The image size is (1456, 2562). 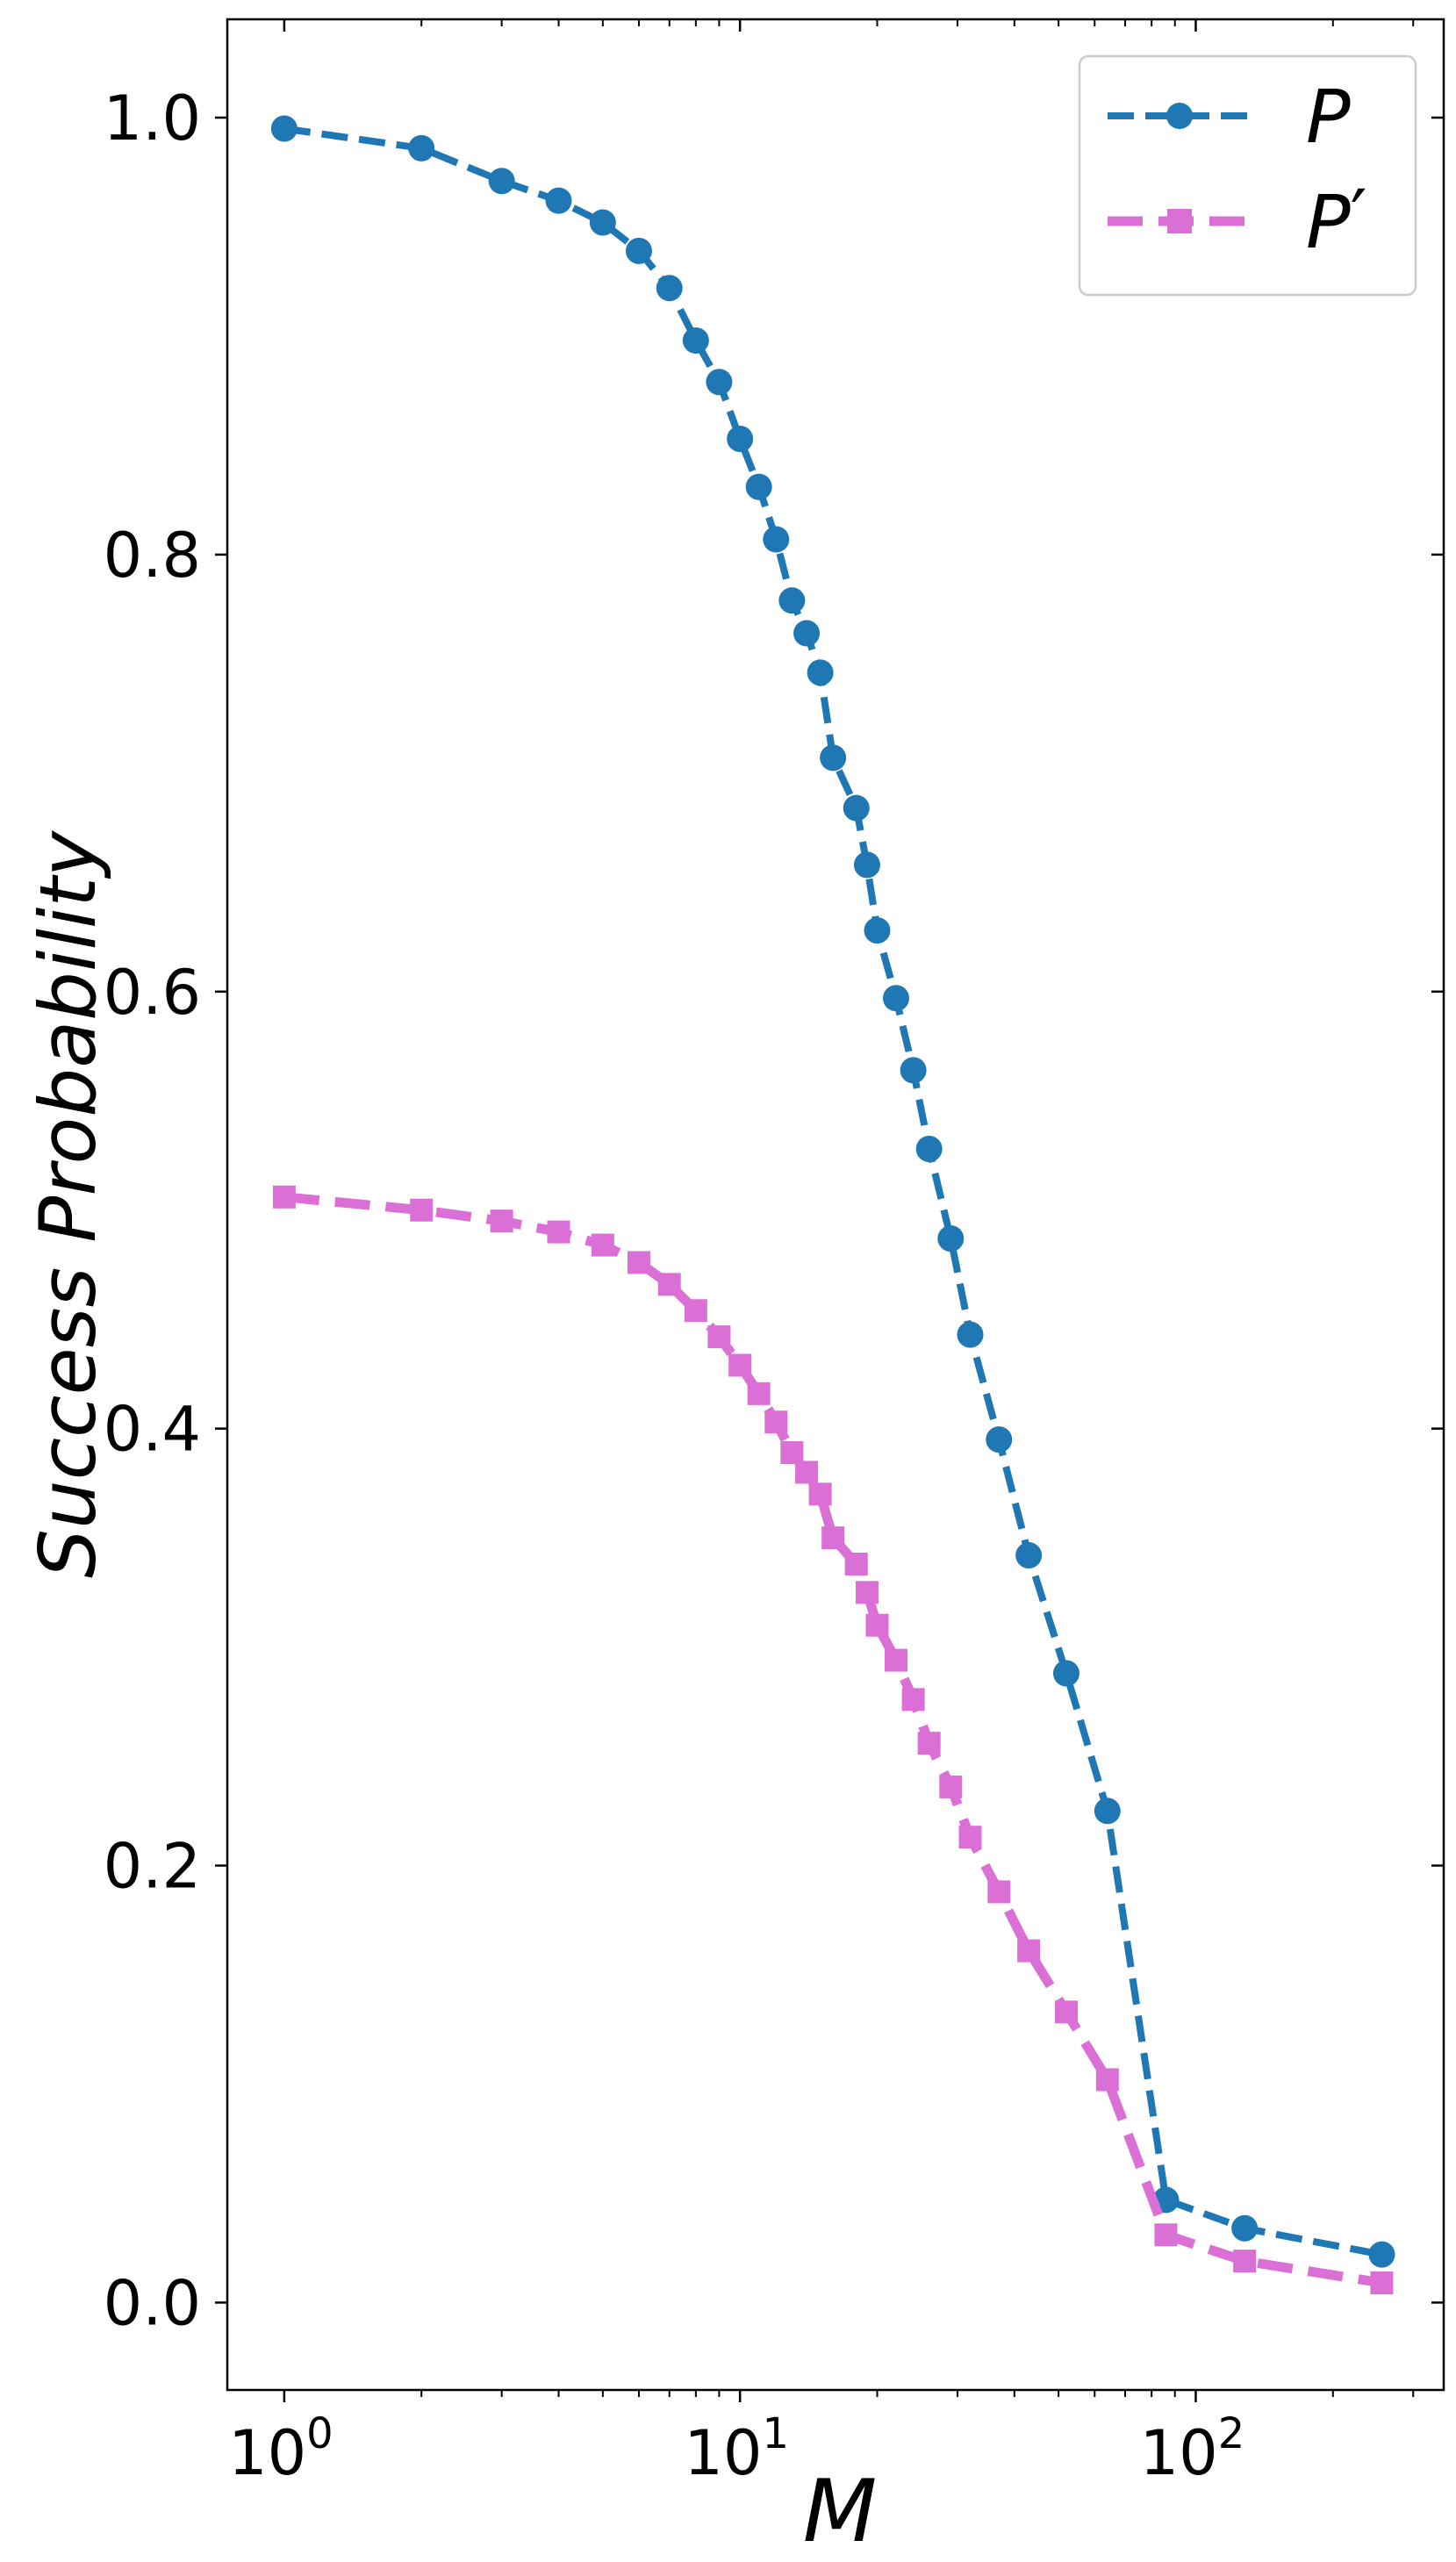 I want to click on x-tick-label: 10¹, so click(x=736, y=2449).